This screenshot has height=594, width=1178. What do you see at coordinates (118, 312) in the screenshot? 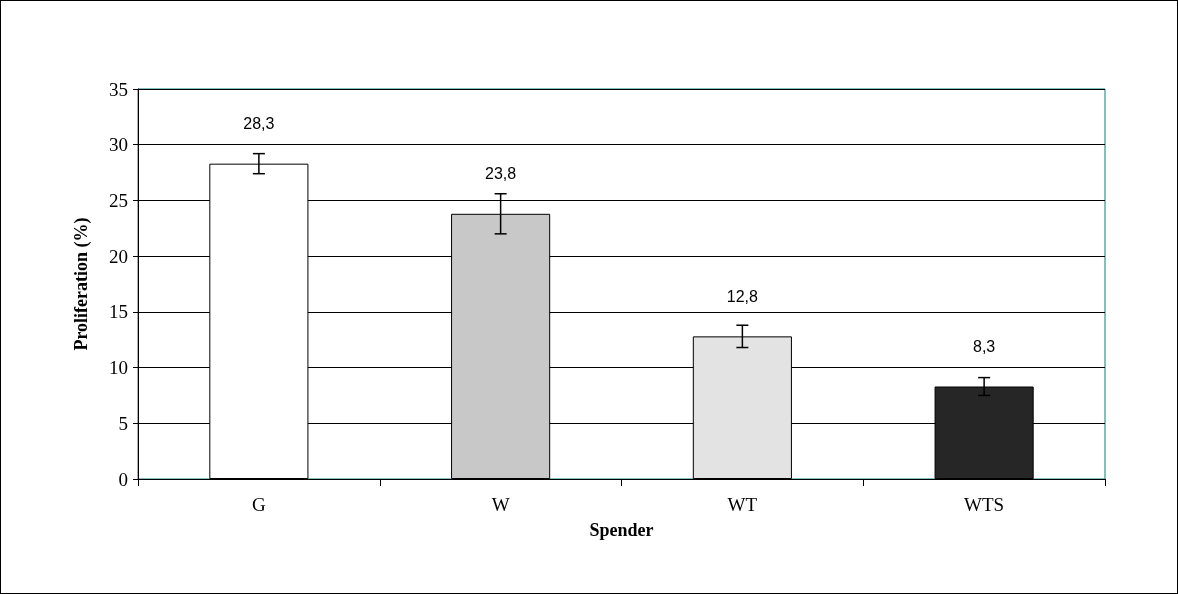
I see `y-tick-label: 15` at bounding box center [118, 312].